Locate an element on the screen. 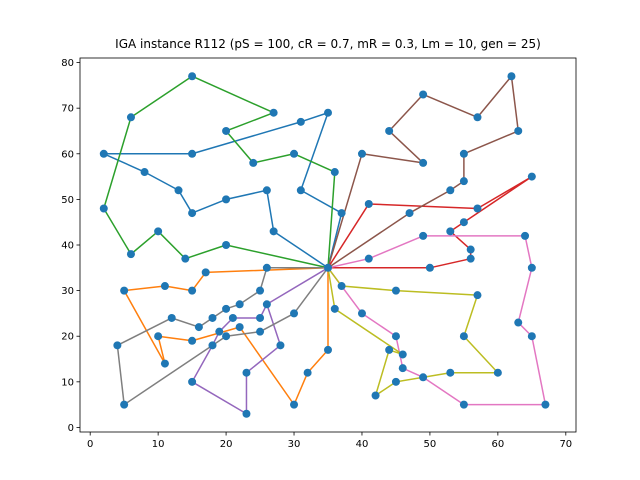 This screenshot has width=640, height=480. y-tick-label: 80 is located at coordinates (67, 63).